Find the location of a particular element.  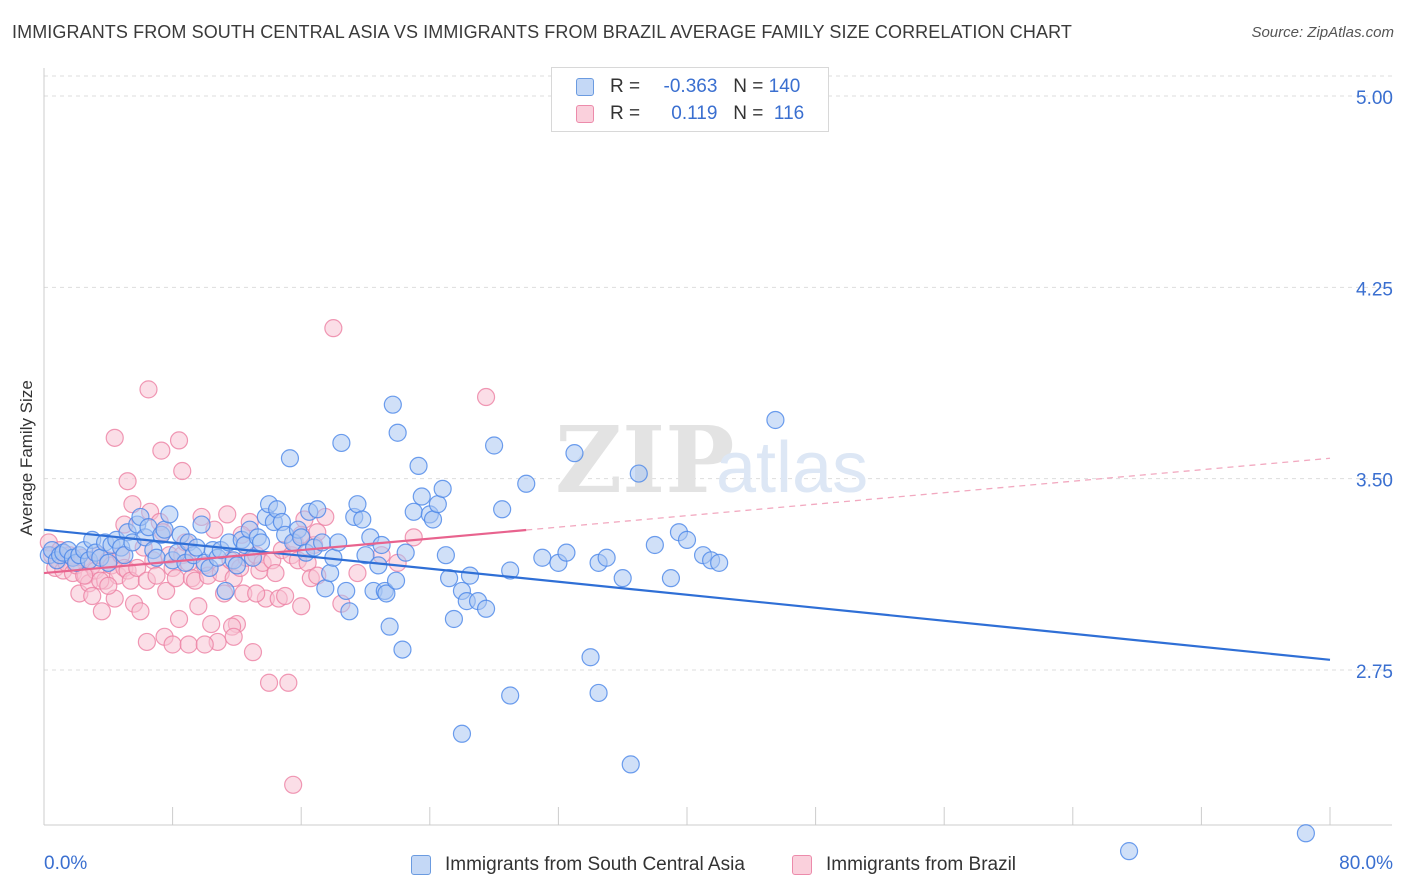

bottom-legend-swatch-blue is located at coordinates (421, 865).